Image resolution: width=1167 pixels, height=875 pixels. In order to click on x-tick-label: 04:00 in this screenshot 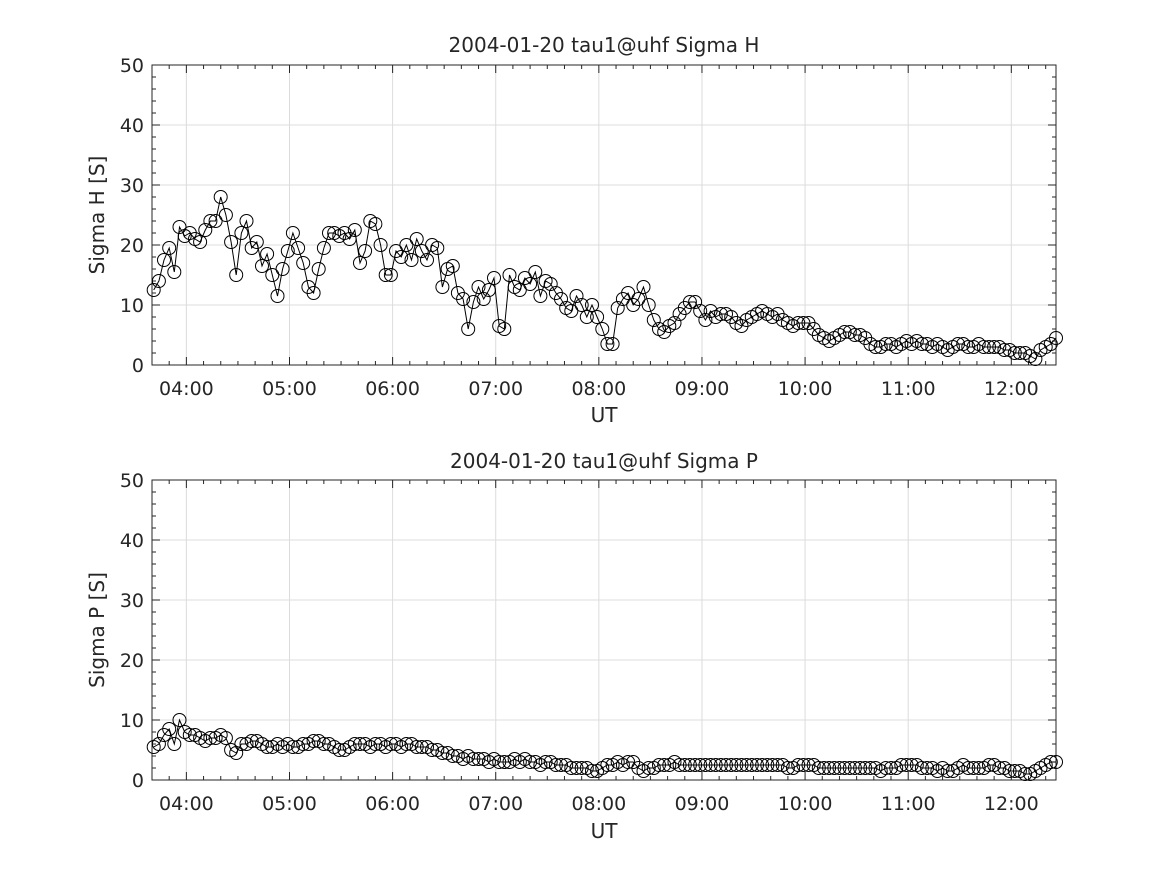, I will do `click(186, 389)`.